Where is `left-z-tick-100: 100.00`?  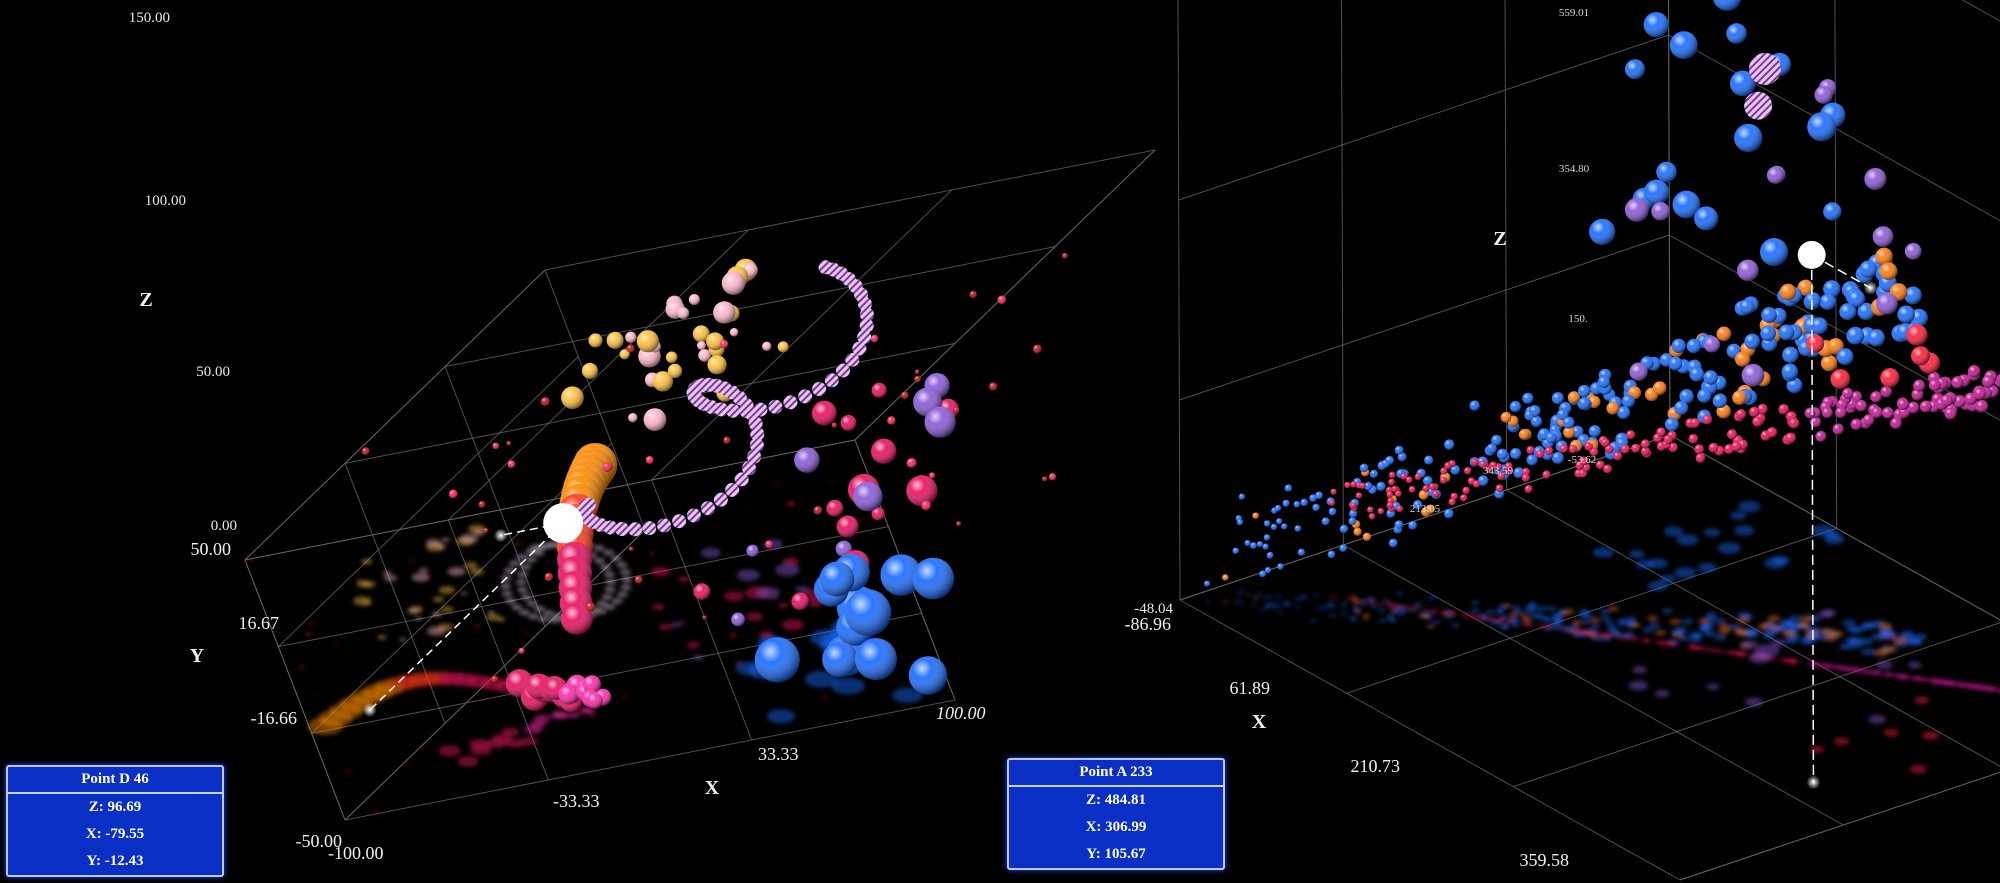 left-z-tick-100: 100.00 is located at coordinates (165, 201).